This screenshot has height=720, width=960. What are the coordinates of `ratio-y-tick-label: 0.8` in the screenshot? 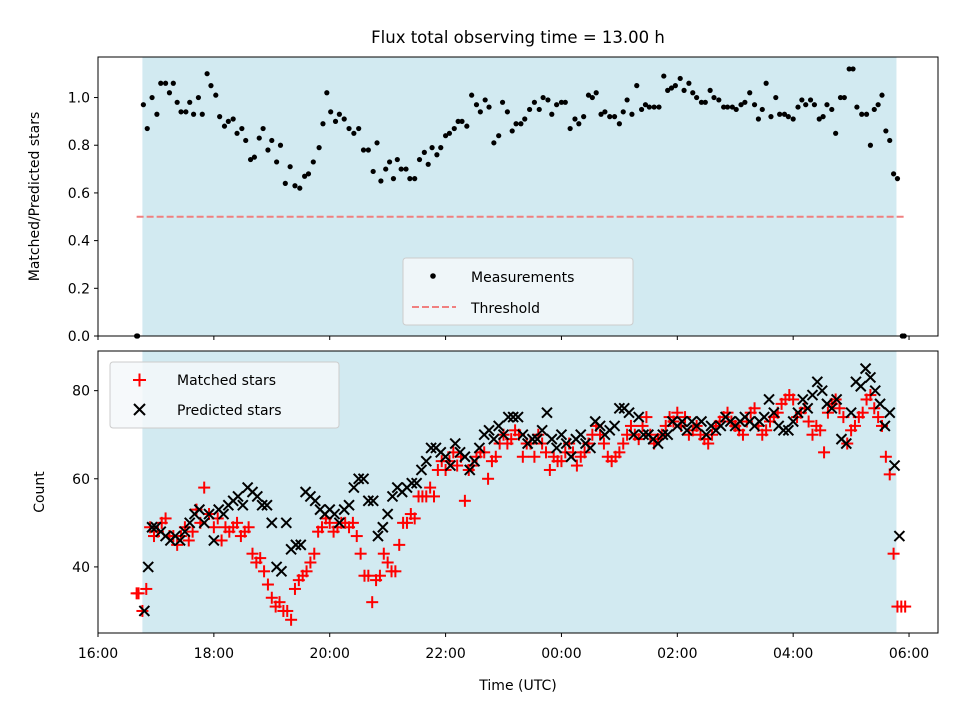 It's located at (79, 146).